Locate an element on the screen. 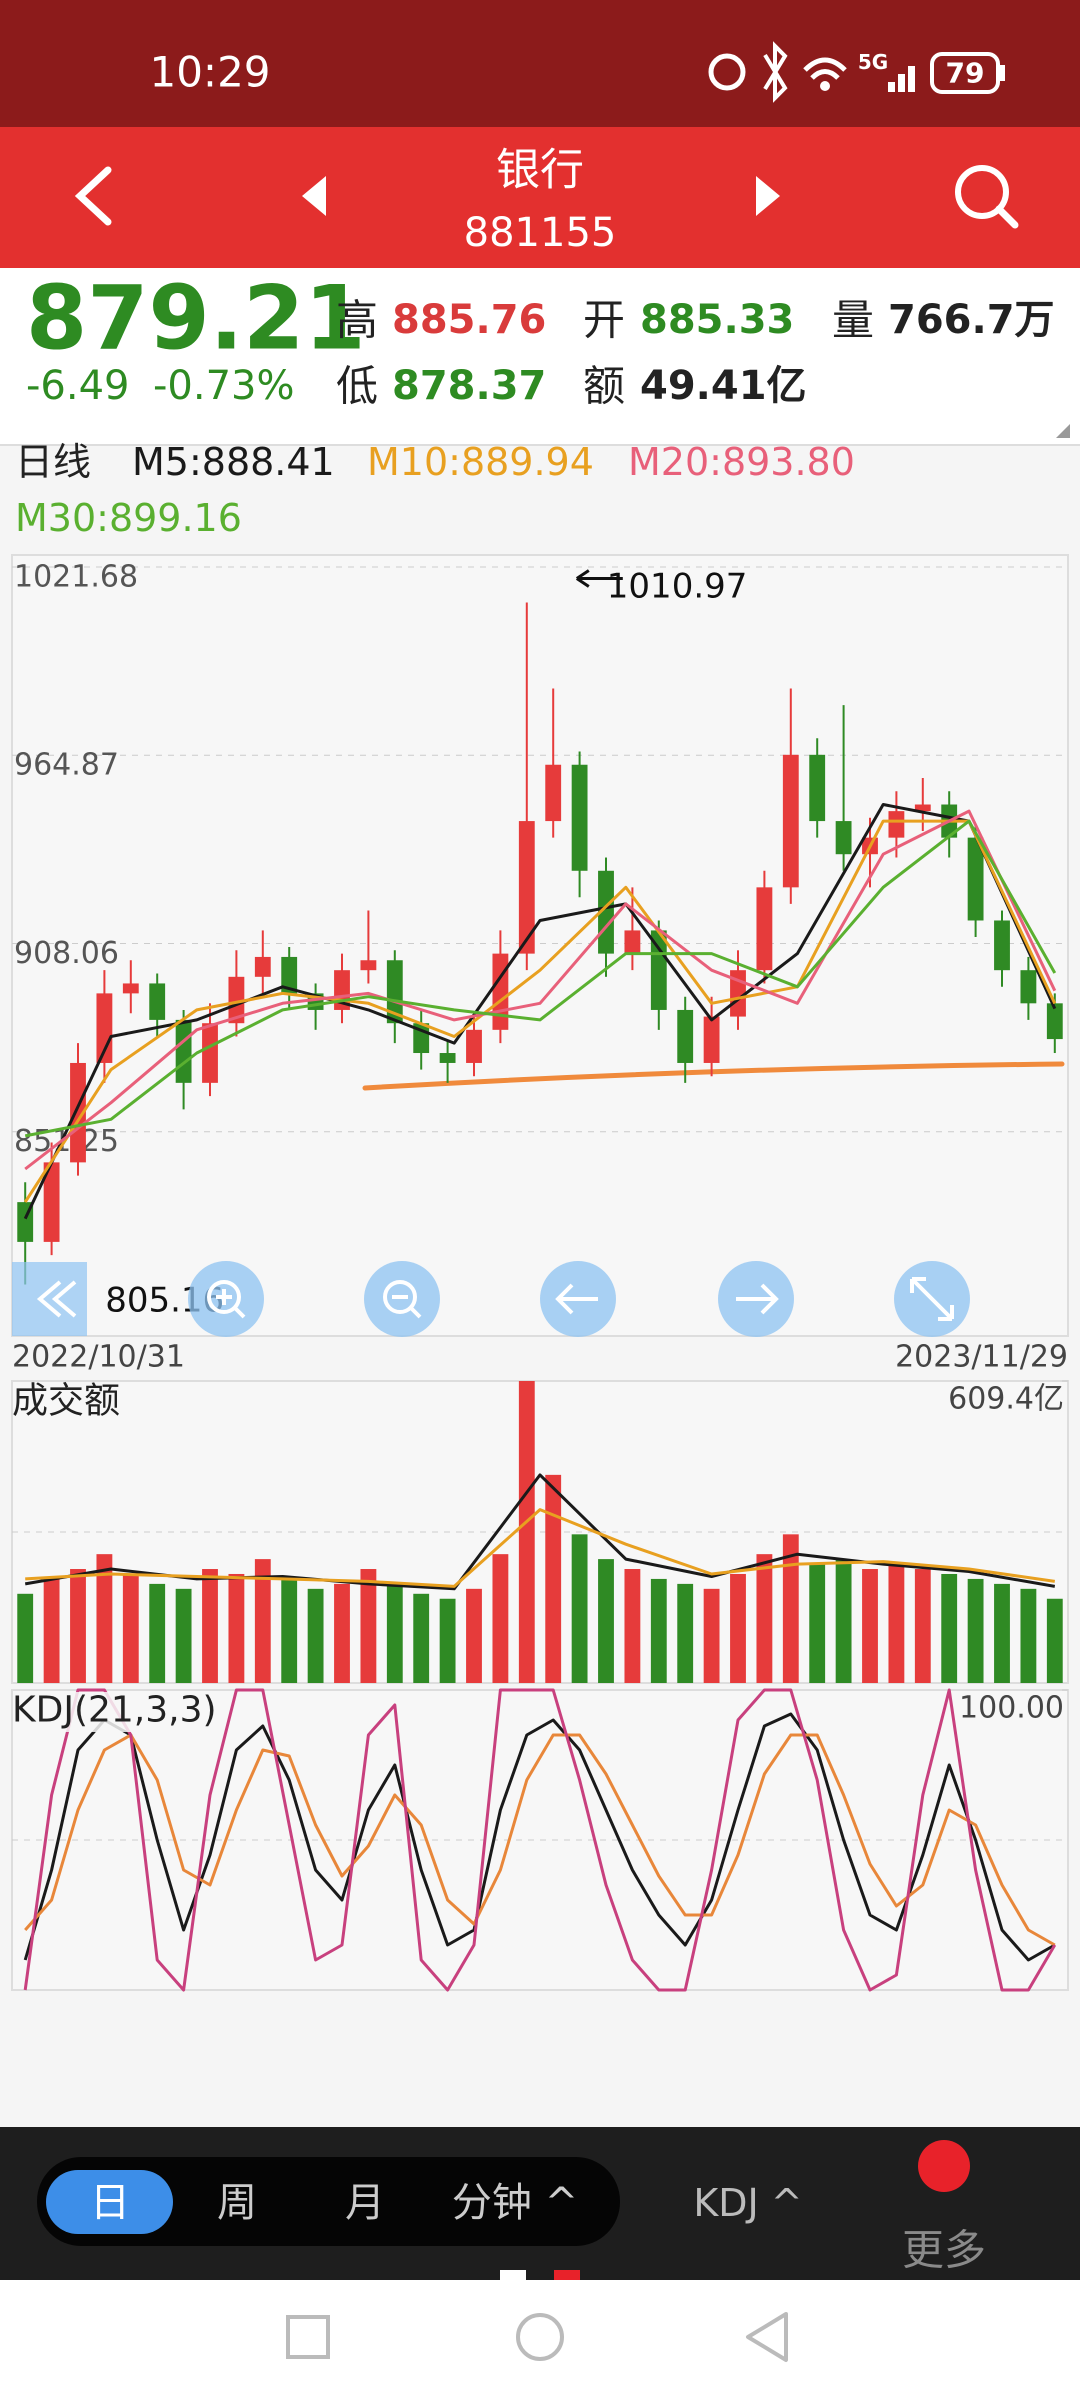 The width and height of the screenshot is (1080, 2400). bluetooth-icon is located at coordinates (775, 72).